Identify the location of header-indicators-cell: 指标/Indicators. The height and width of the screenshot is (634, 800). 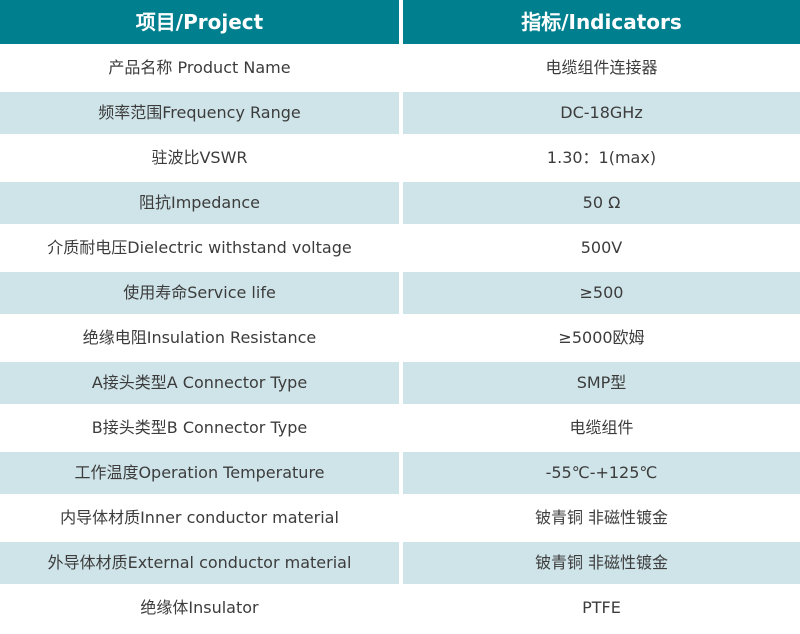
(601, 22).